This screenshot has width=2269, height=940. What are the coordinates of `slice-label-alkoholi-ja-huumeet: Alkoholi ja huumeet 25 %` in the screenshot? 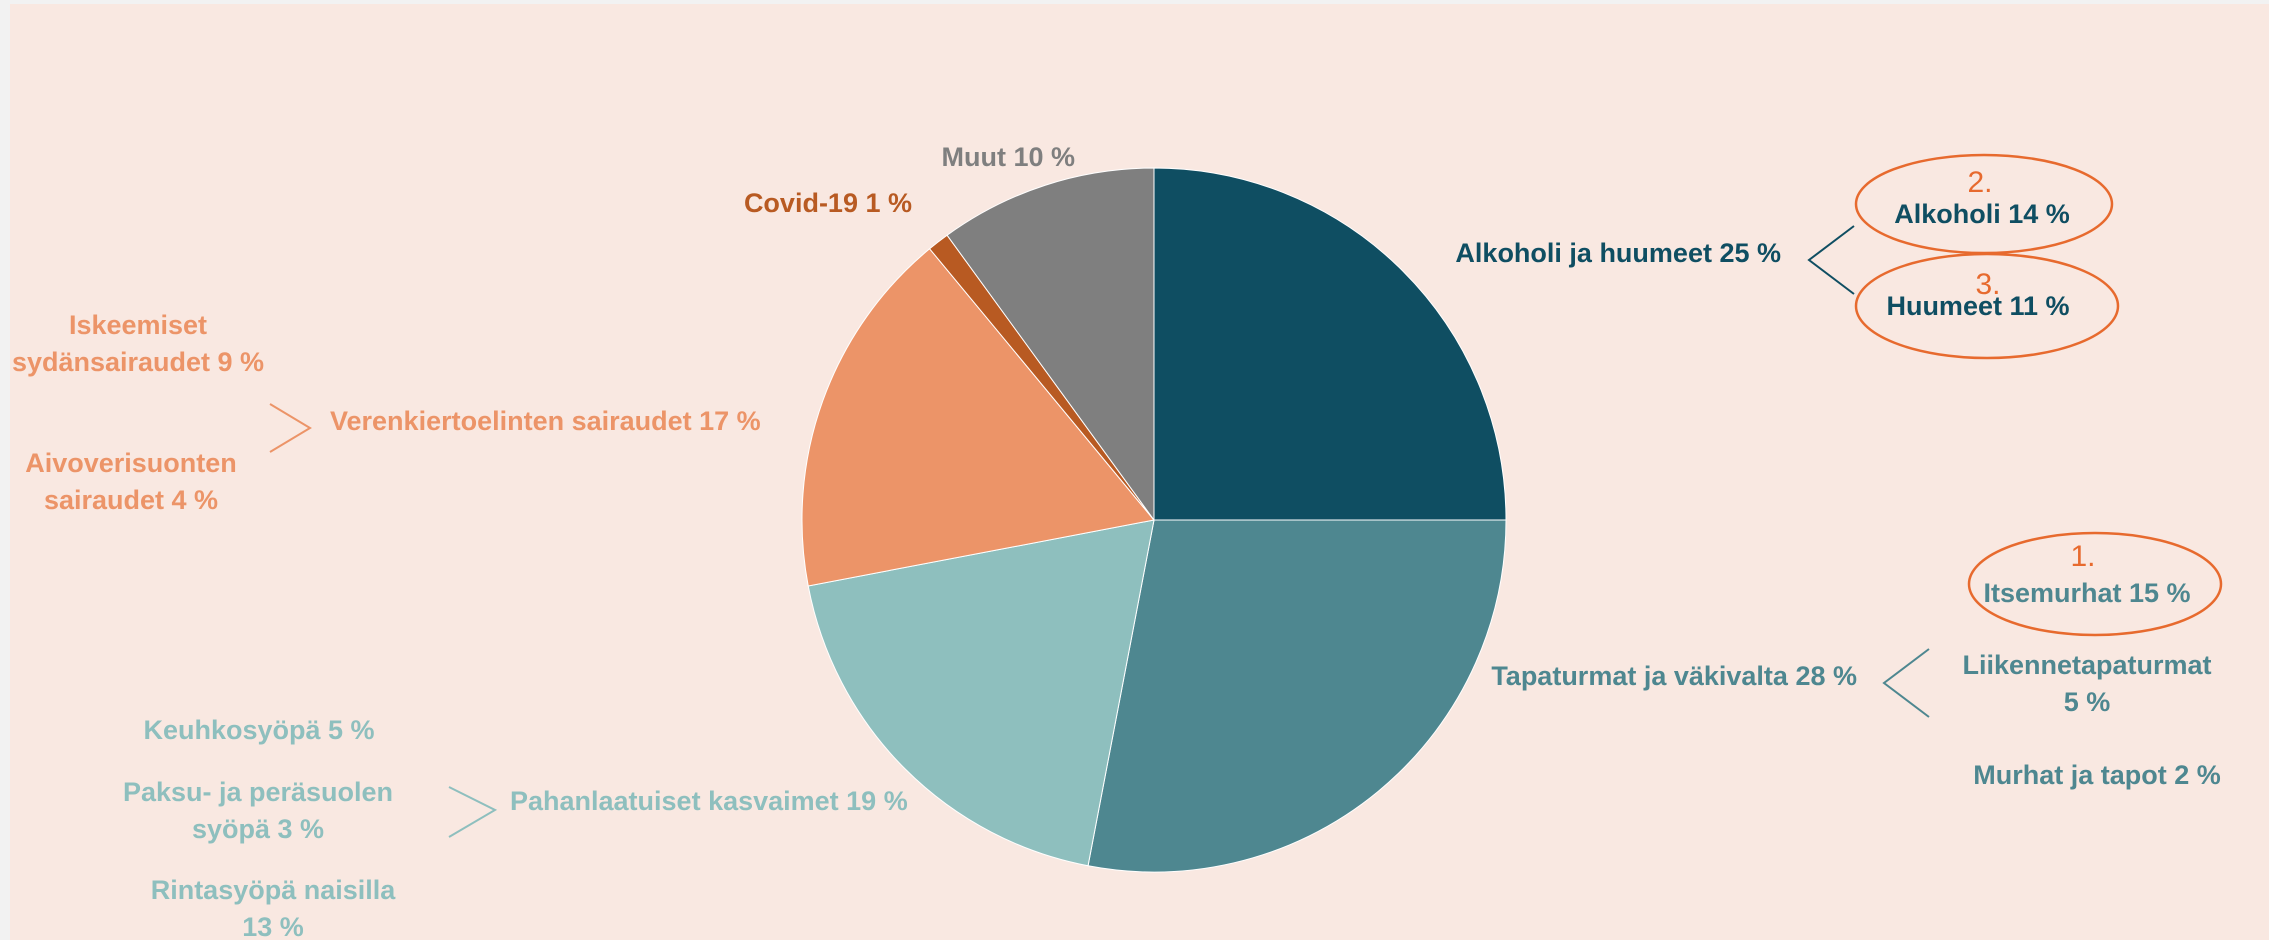 It's located at (1618, 253).